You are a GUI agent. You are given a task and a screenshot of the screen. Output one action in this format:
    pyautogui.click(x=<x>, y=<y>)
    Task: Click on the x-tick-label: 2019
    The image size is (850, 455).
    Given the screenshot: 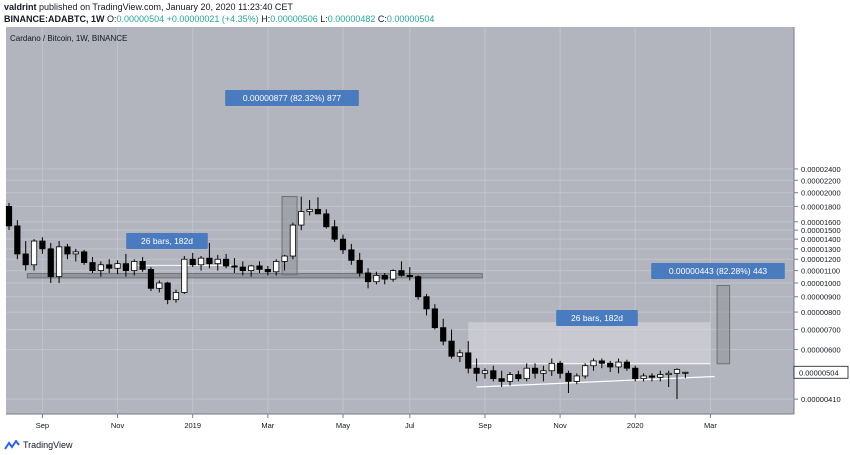 What is the action you would take?
    pyautogui.click(x=192, y=425)
    